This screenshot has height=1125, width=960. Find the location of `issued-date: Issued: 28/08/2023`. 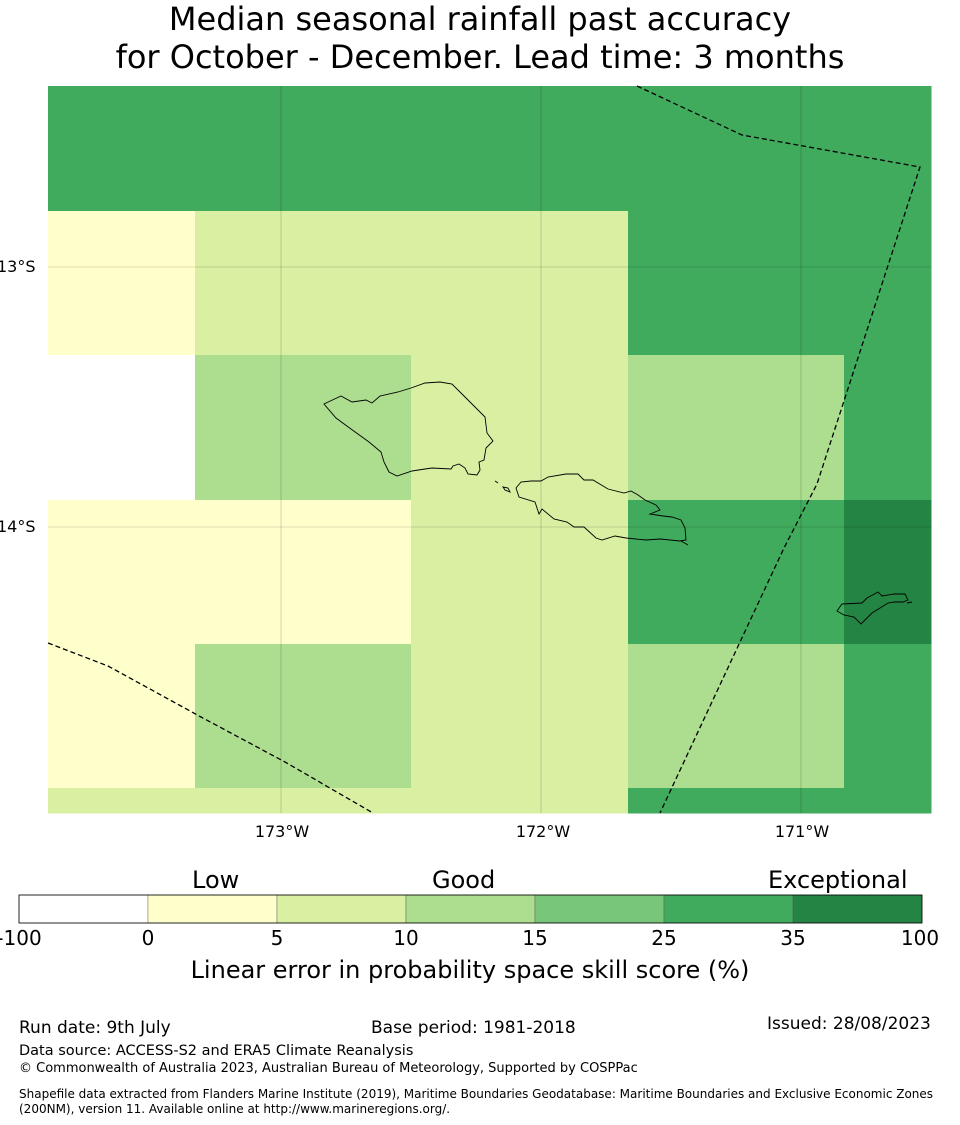

issued-date: Issued: 28/08/2023 is located at coordinates (849, 1024).